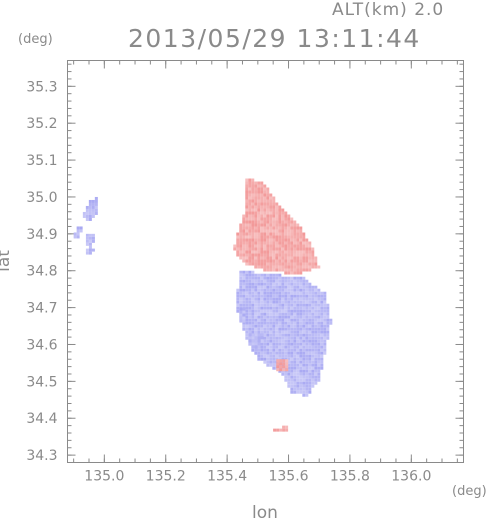 This screenshot has height=523, width=491. What do you see at coordinates (90, 208) in the screenshot?
I see `toward-velocity-region` at bounding box center [90, 208].